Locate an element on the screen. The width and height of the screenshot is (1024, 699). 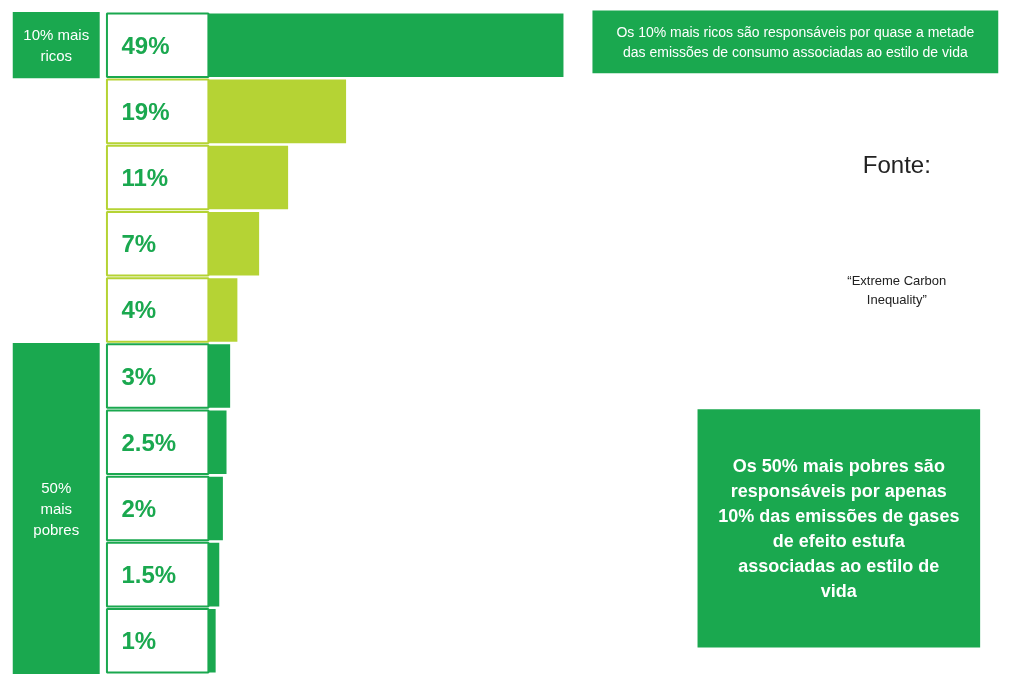
data-label: 2.5% is located at coordinates (149, 442).